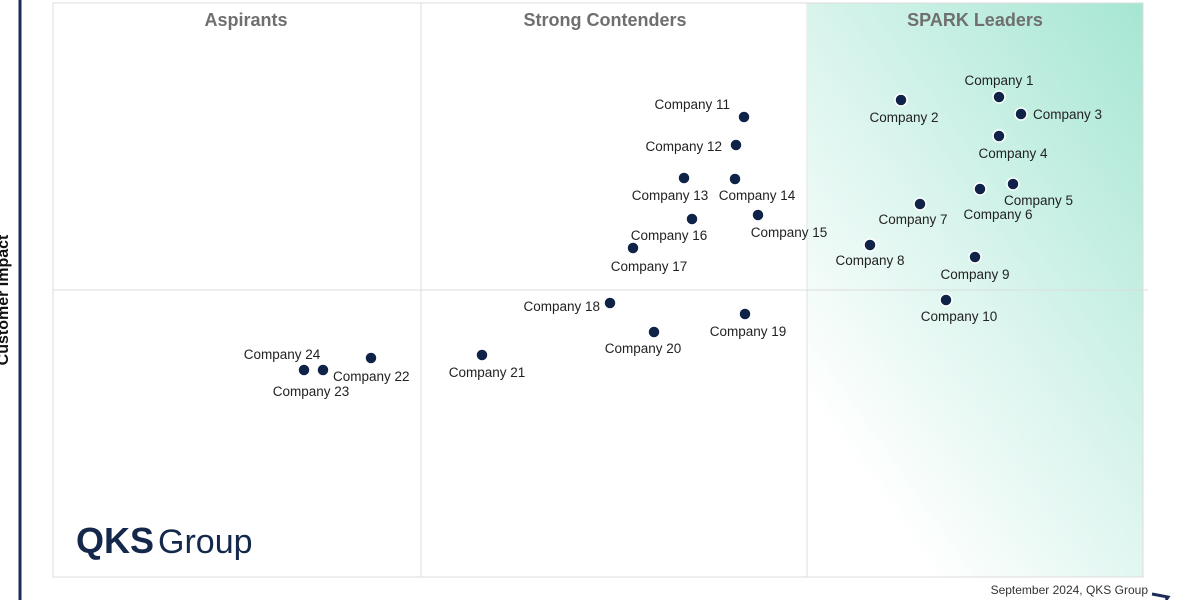 This screenshot has width=1200, height=600. What do you see at coordinates (670, 195) in the screenshot?
I see `data-point-label: Company 13` at bounding box center [670, 195].